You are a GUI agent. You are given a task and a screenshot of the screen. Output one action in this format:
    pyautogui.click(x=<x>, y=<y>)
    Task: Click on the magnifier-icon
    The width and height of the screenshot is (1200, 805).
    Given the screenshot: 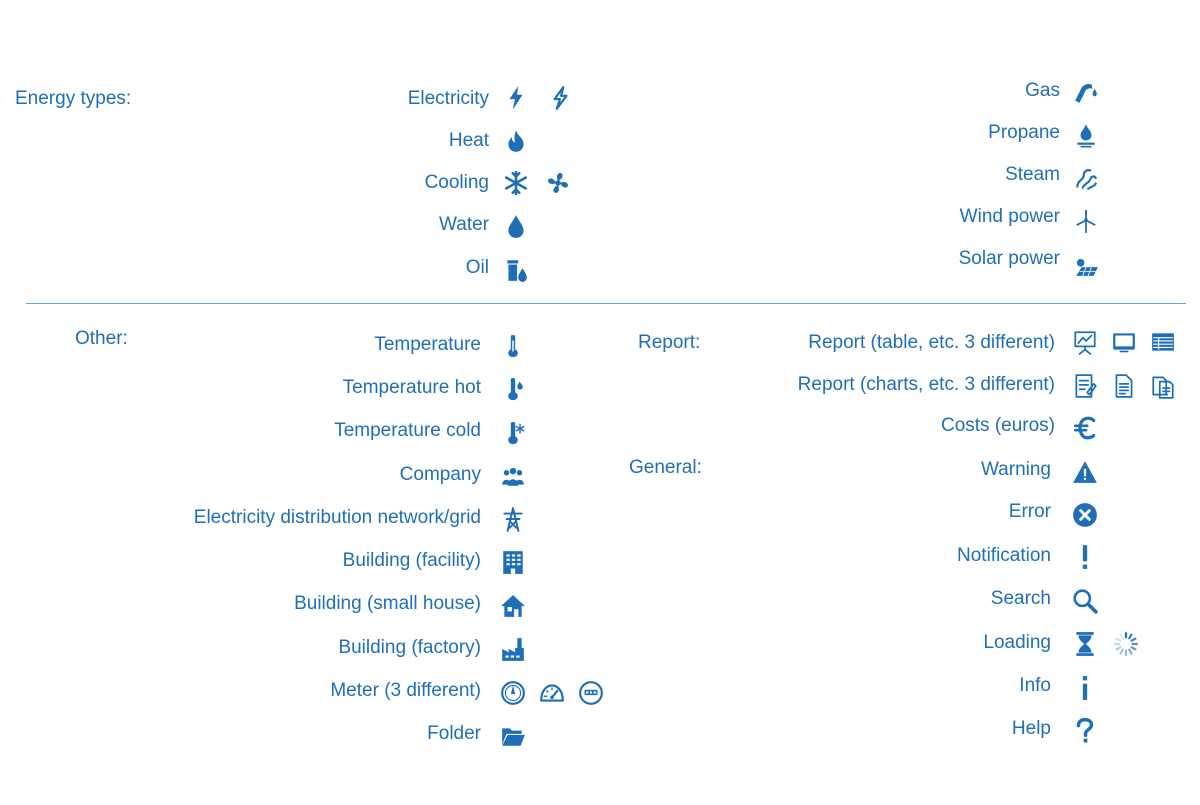 What is the action you would take?
    pyautogui.click(x=1085, y=601)
    